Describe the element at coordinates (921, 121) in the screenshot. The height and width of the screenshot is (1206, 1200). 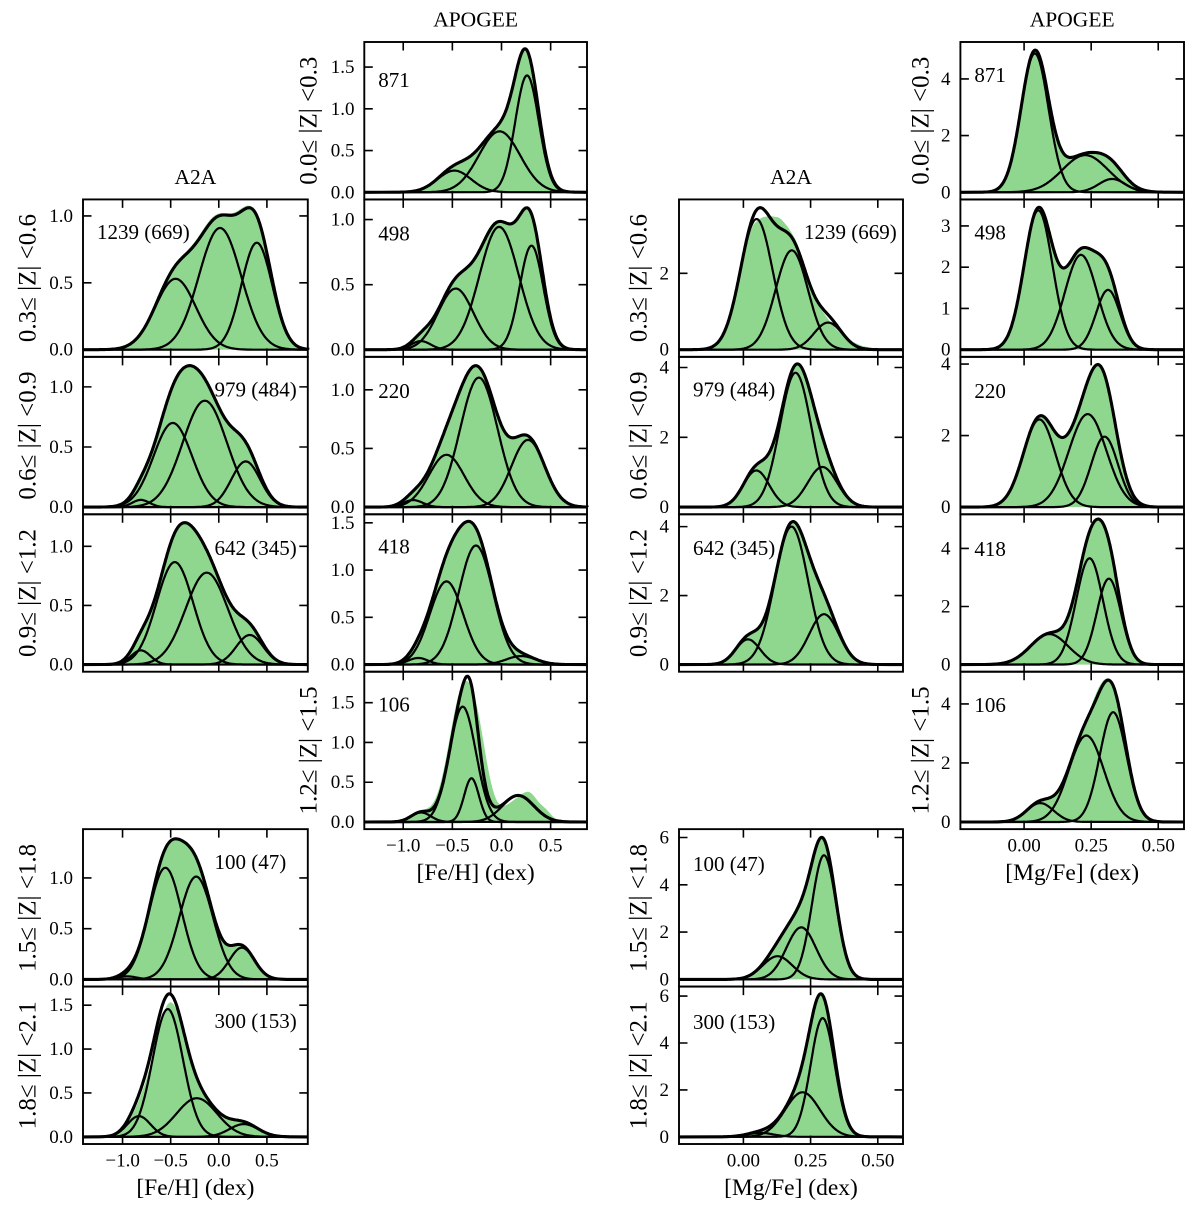
I see `svg-text: 0.0≤ |Z| <0.3` at that location.